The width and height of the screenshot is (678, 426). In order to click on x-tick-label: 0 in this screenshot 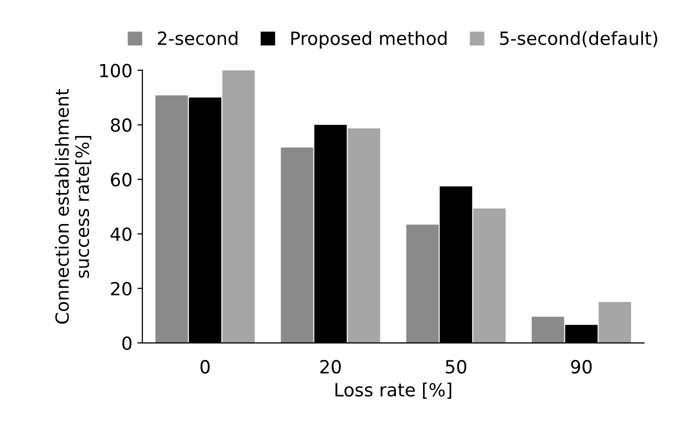, I will do `click(205, 367)`.